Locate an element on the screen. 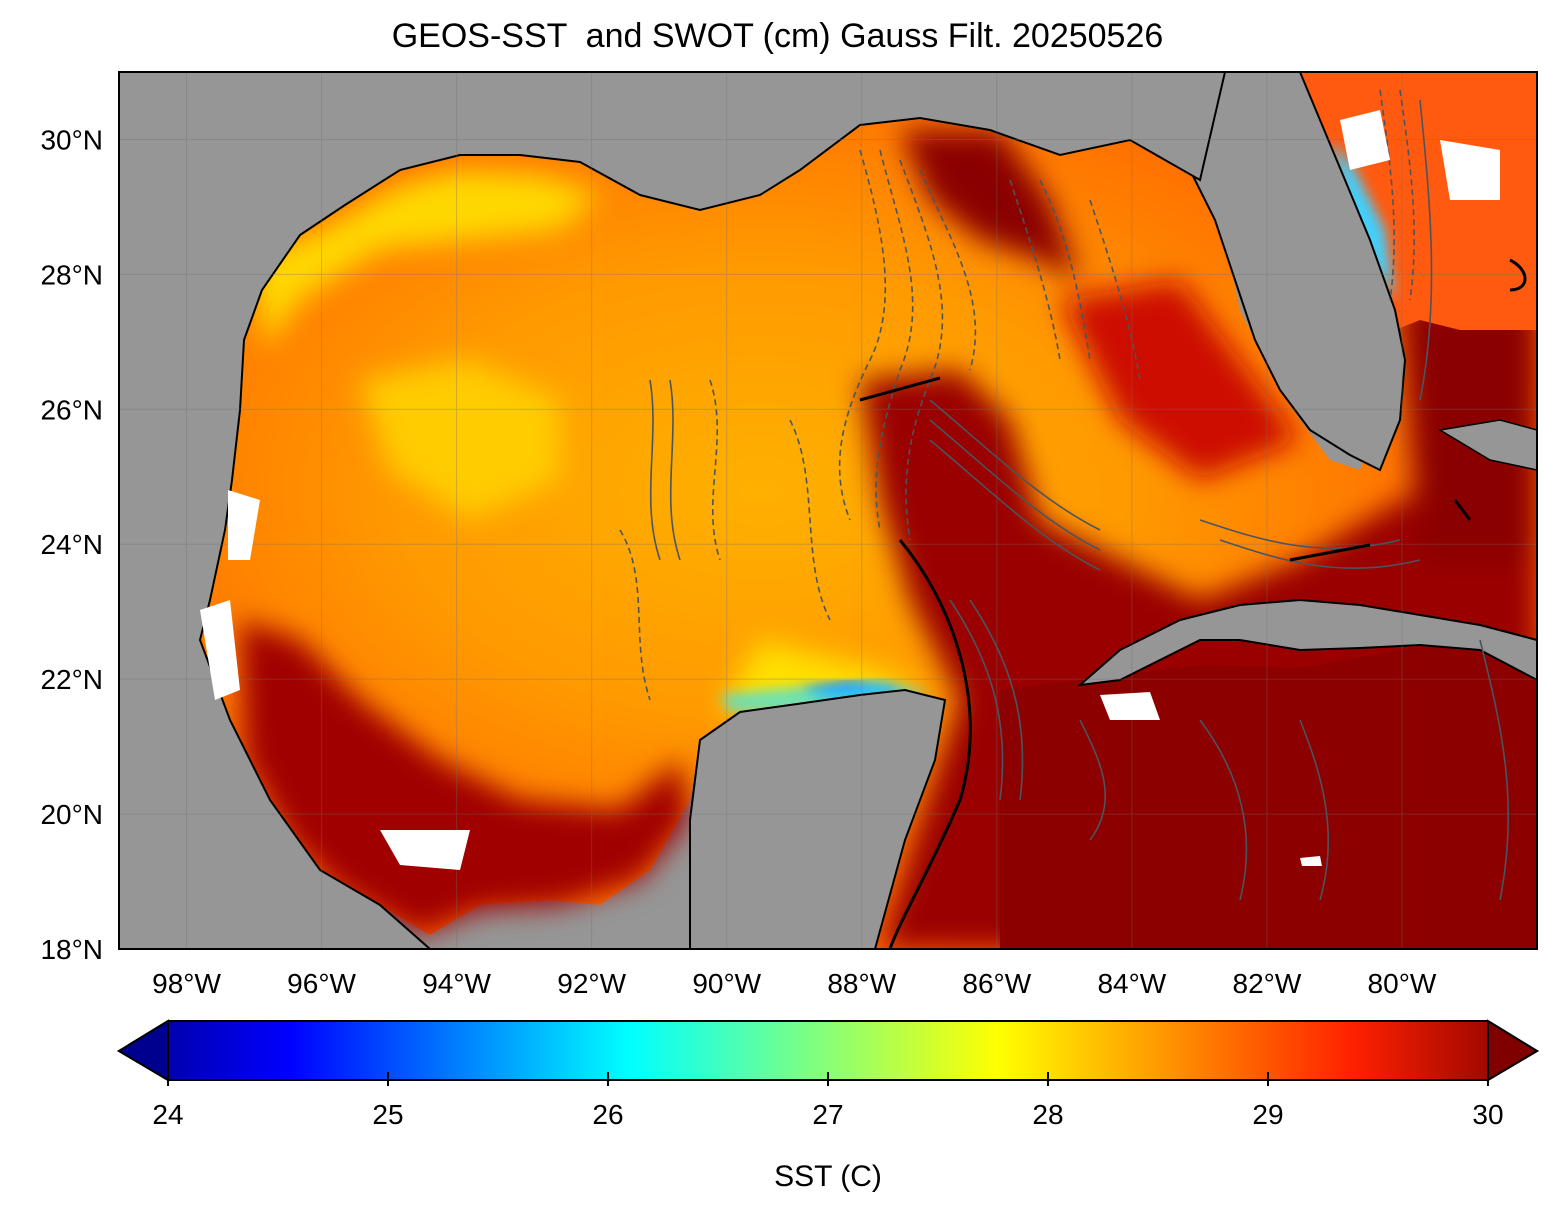 The image size is (1555, 1213). colorbar-extend-low is located at coordinates (143, 1050).